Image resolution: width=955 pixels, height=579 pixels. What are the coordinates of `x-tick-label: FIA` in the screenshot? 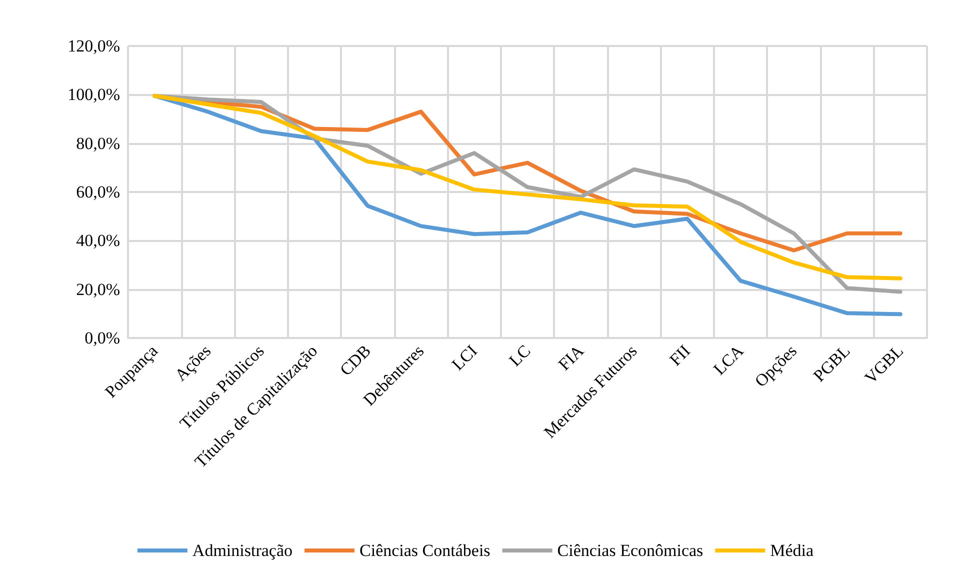 It's located at (571, 357).